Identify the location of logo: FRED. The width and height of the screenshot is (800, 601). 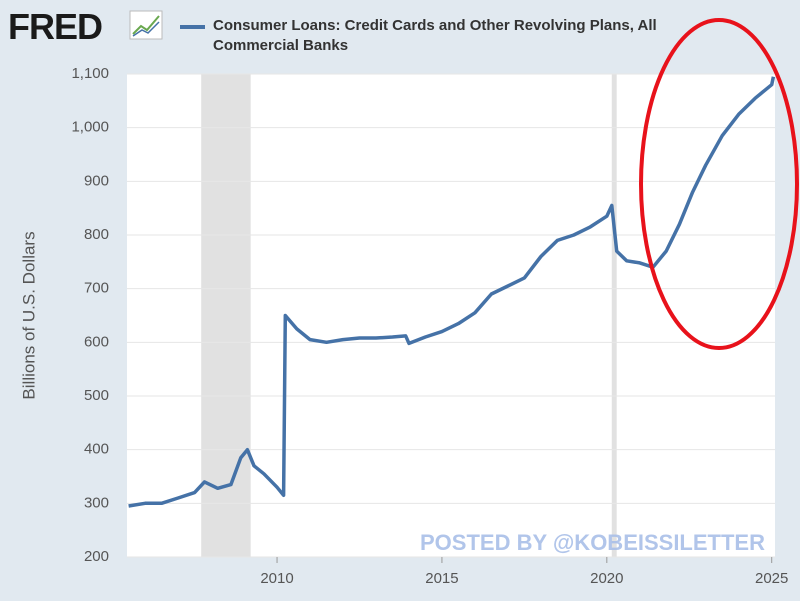
(55, 26).